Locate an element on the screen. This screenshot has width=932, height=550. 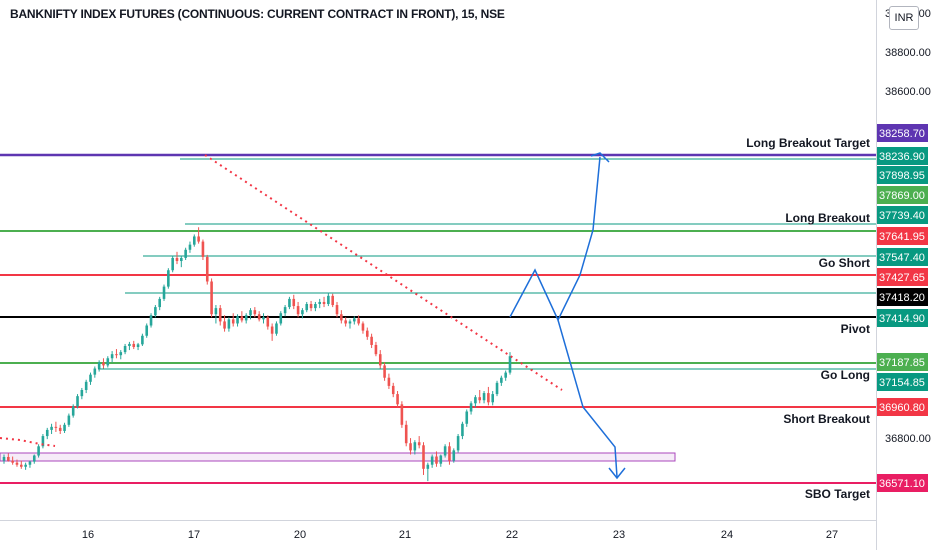
price-tag-text: 37187.85 is located at coordinates (902, 363).